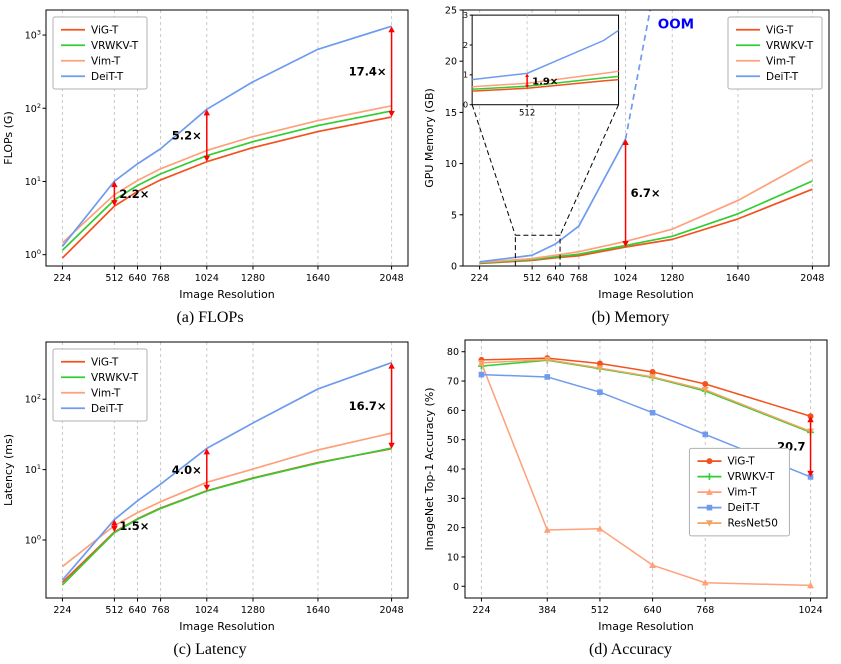 The height and width of the screenshot is (664, 841). I want to click on annotation-arrow: 16.7×, so click(372, 405).